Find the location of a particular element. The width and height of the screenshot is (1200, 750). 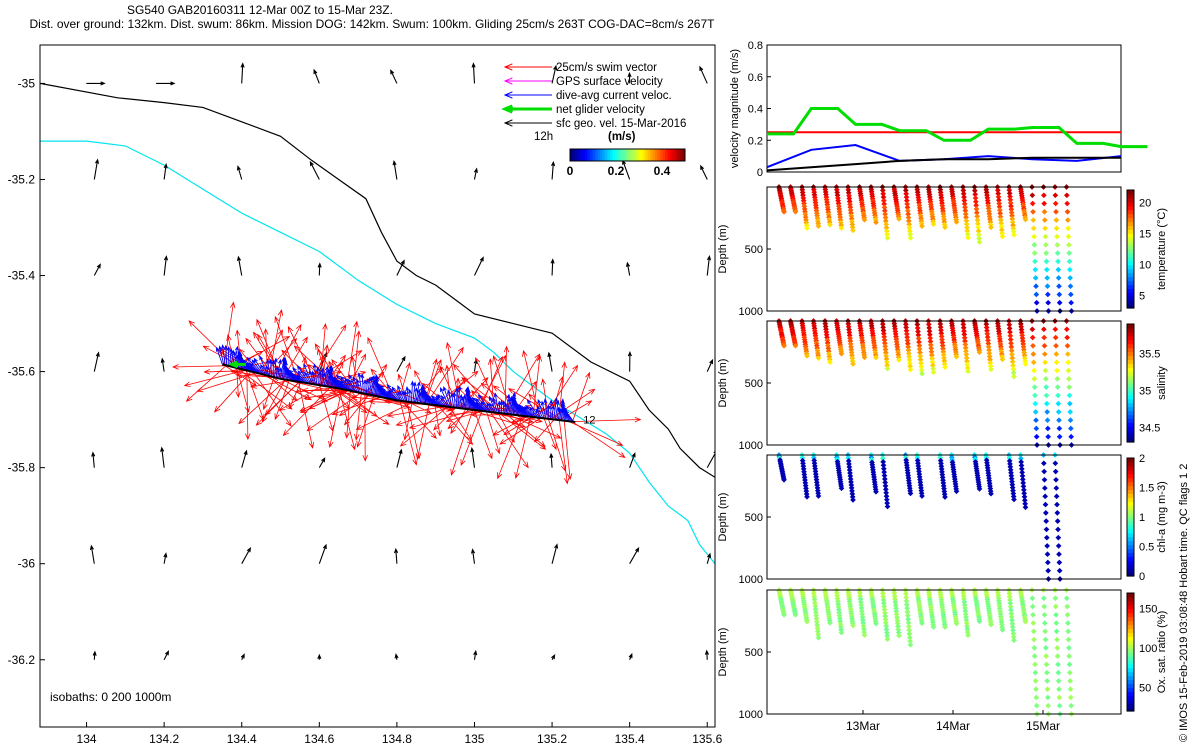

section-colorbar-tick-label: 35.5 is located at coordinates (1149, 355).